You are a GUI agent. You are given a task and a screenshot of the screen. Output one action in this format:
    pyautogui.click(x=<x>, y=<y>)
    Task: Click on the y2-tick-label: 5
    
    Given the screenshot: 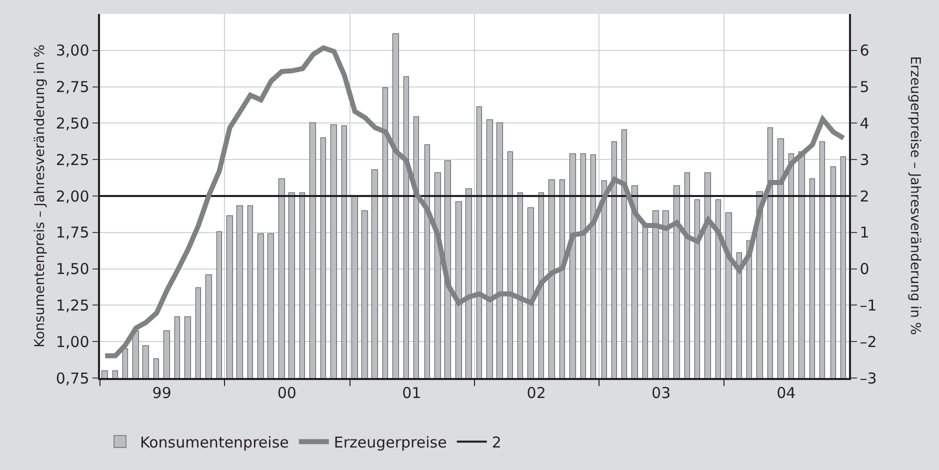 What is the action you would take?
    pyautogui.click(x=865, y=87)
    